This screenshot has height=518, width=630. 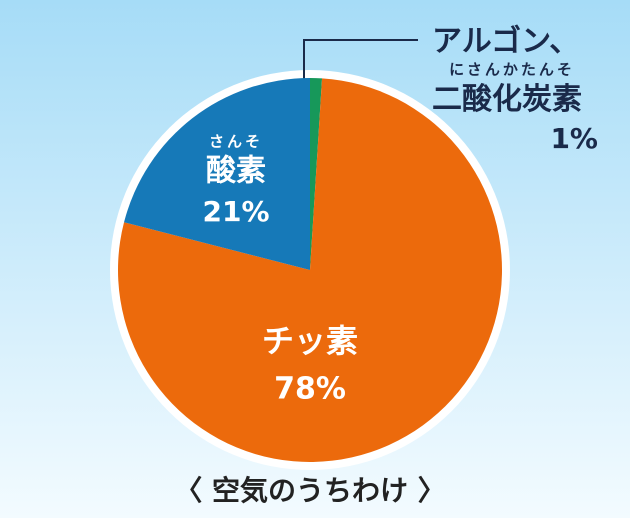 I want to click on value-label: 21%, so click(x=235, y=211).